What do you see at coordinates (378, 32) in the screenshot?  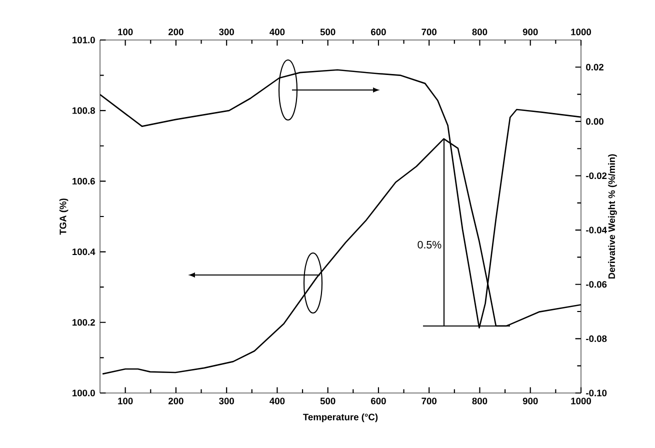 I see `x-tick-label: 600` at bounding box center [378, 32].